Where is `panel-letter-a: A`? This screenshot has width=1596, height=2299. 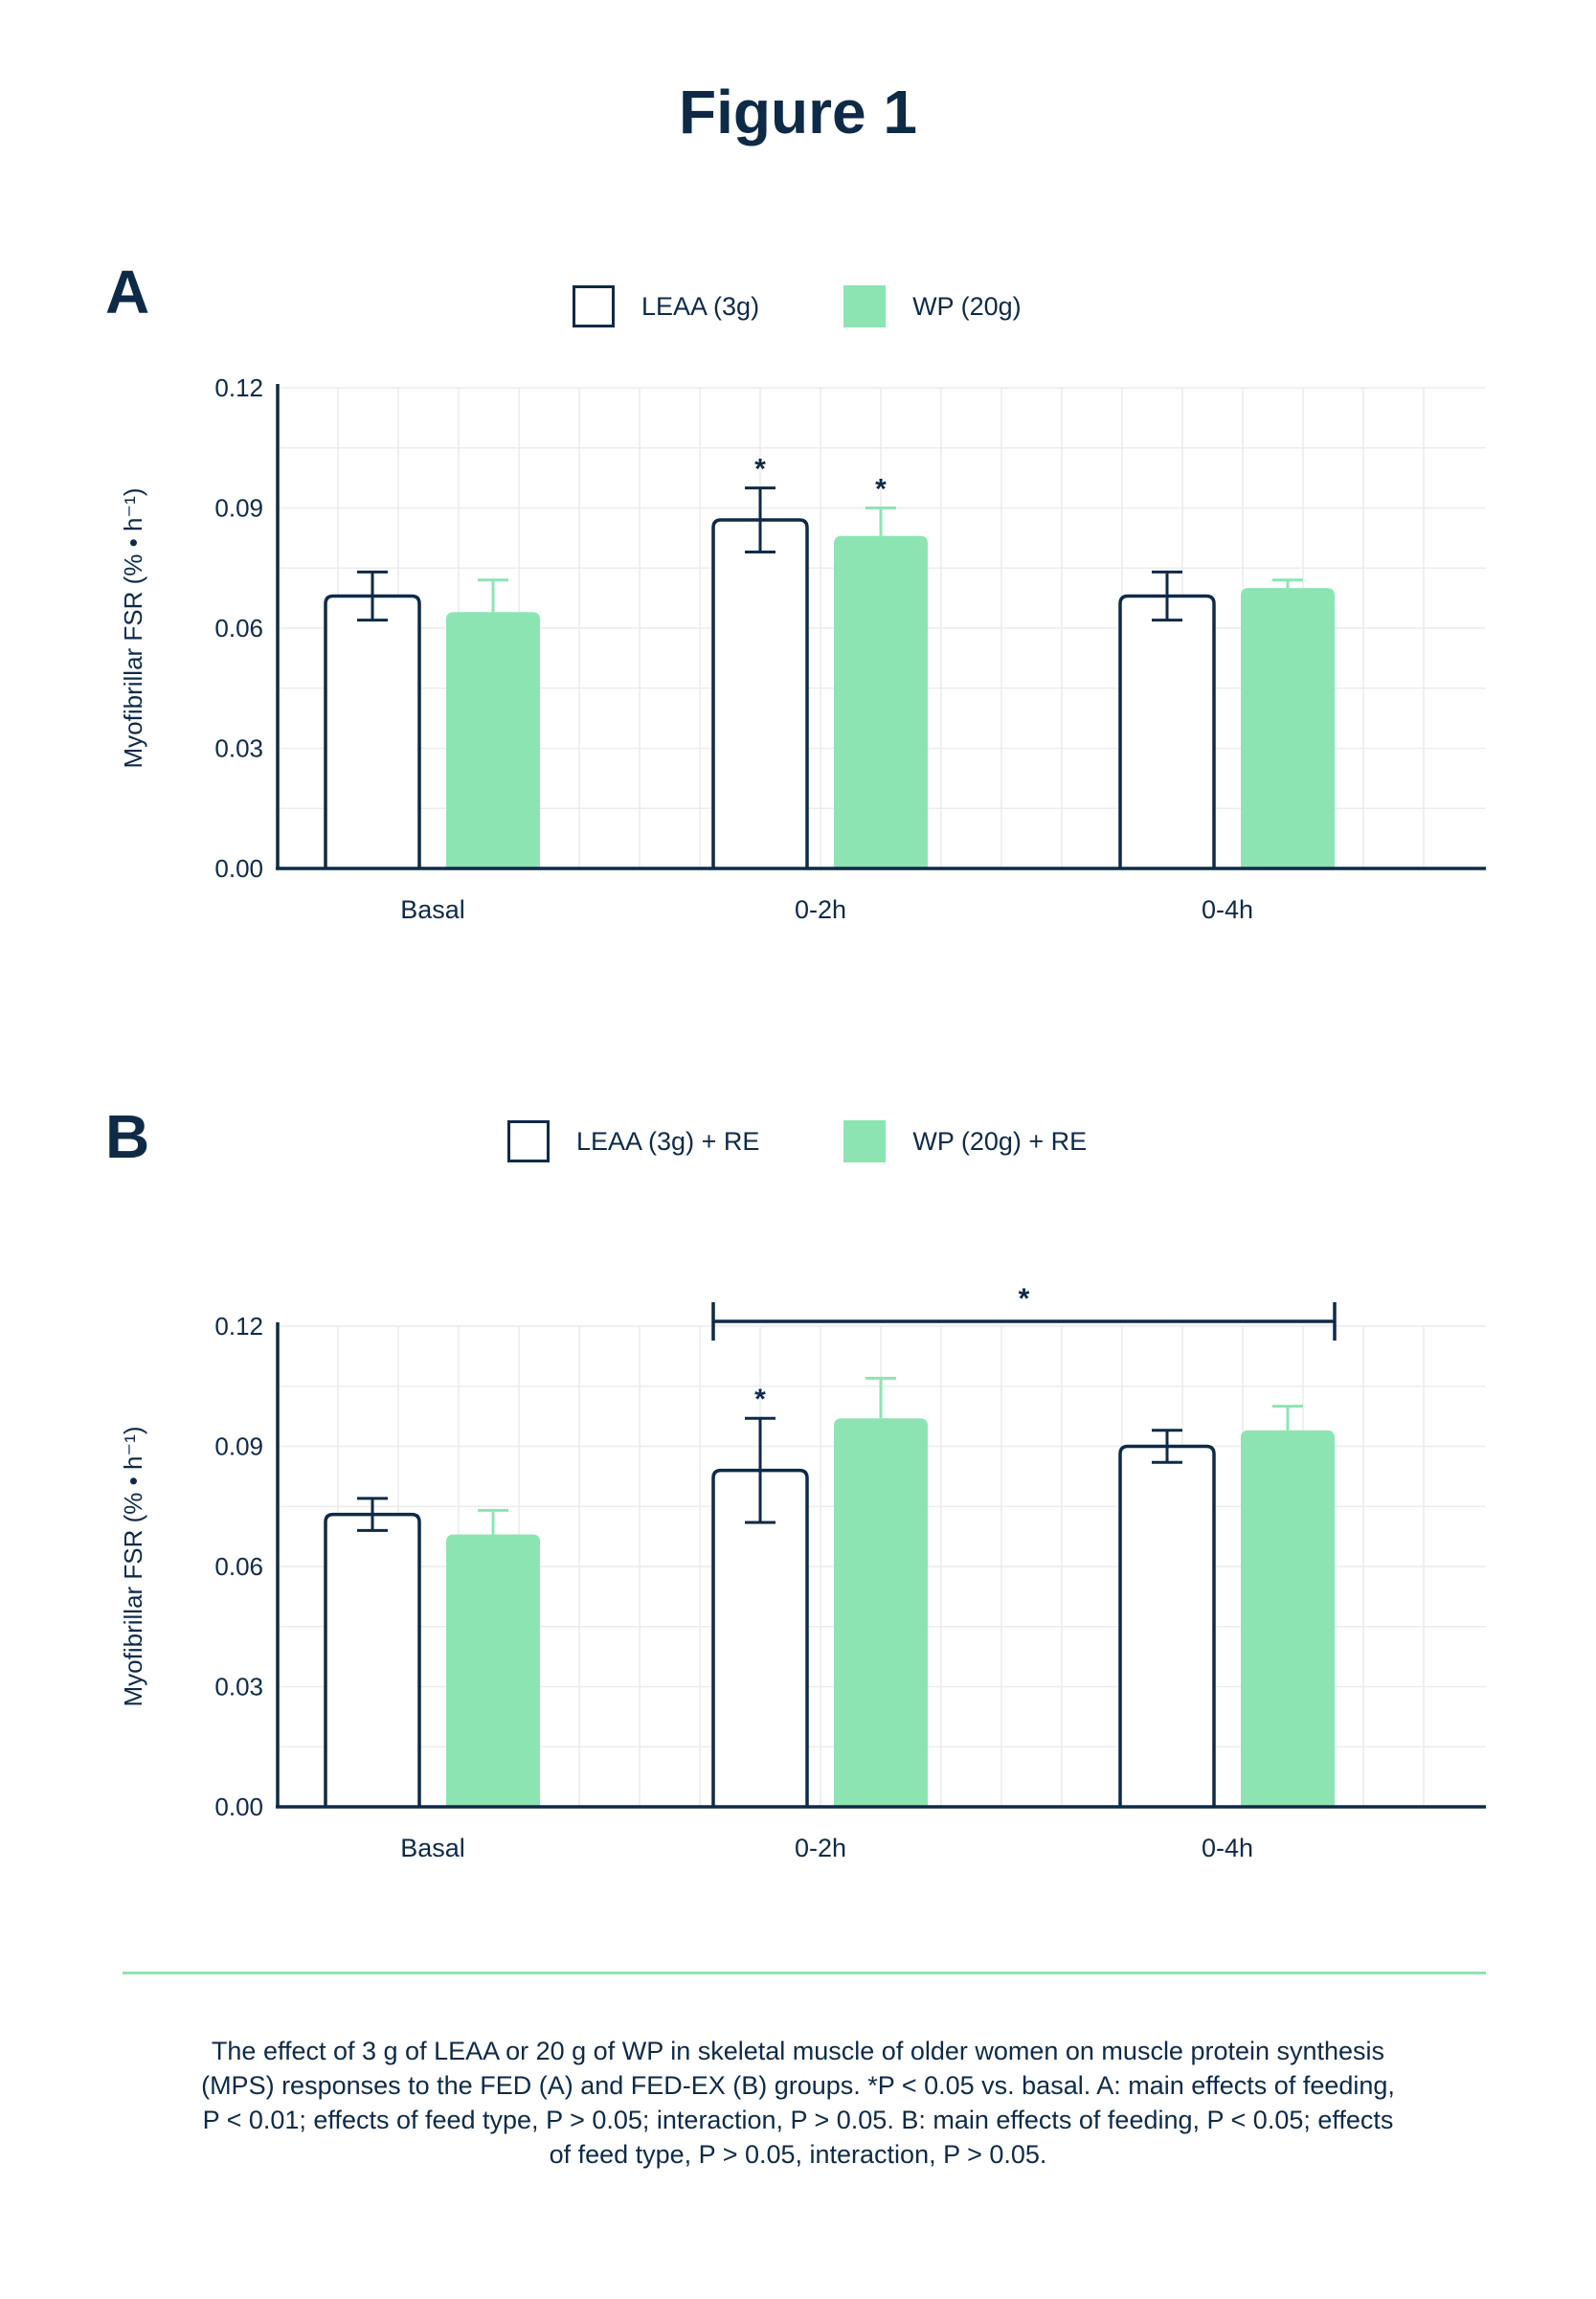 panel-letter-a: A is located at coordinates (127, 292).